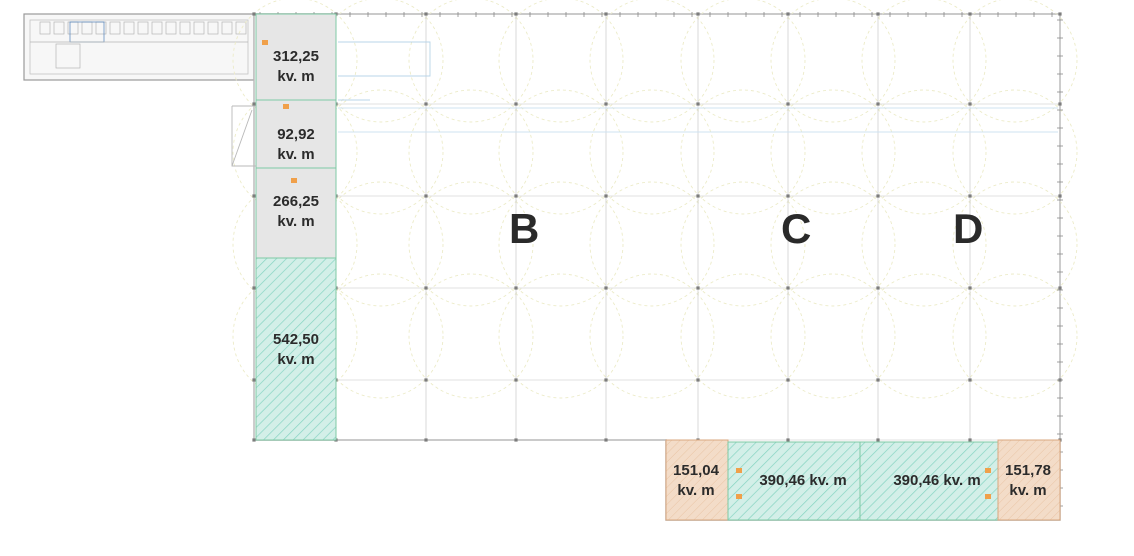 The height and width of the screenshot is (556, 1134). Describe the element at coordinates (796, 228) in the screenshot. I see `block-letter-c: C` at that location.